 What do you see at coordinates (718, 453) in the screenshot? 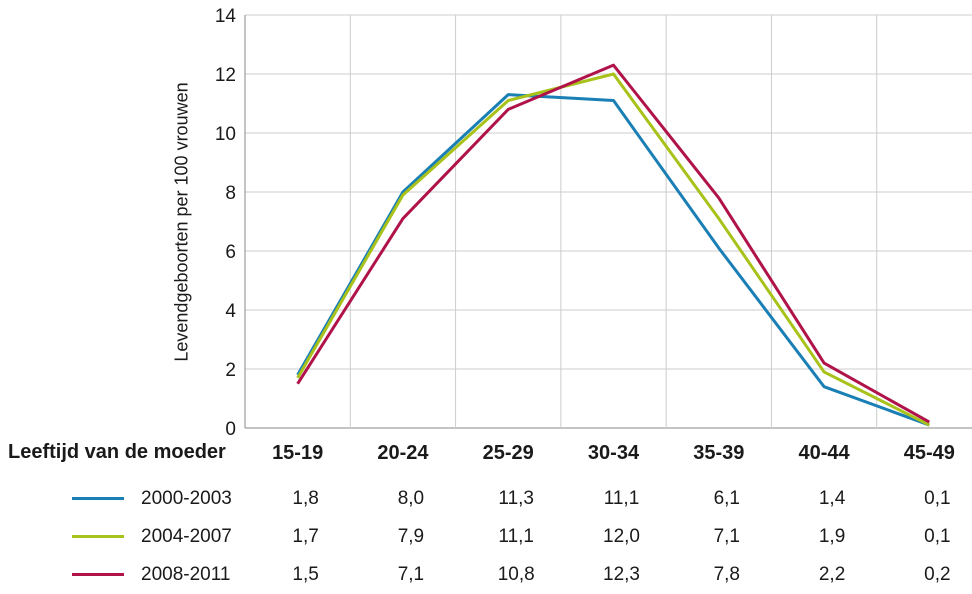
I see `x-tick-label: 35-39` at bounding box center [718, 453].